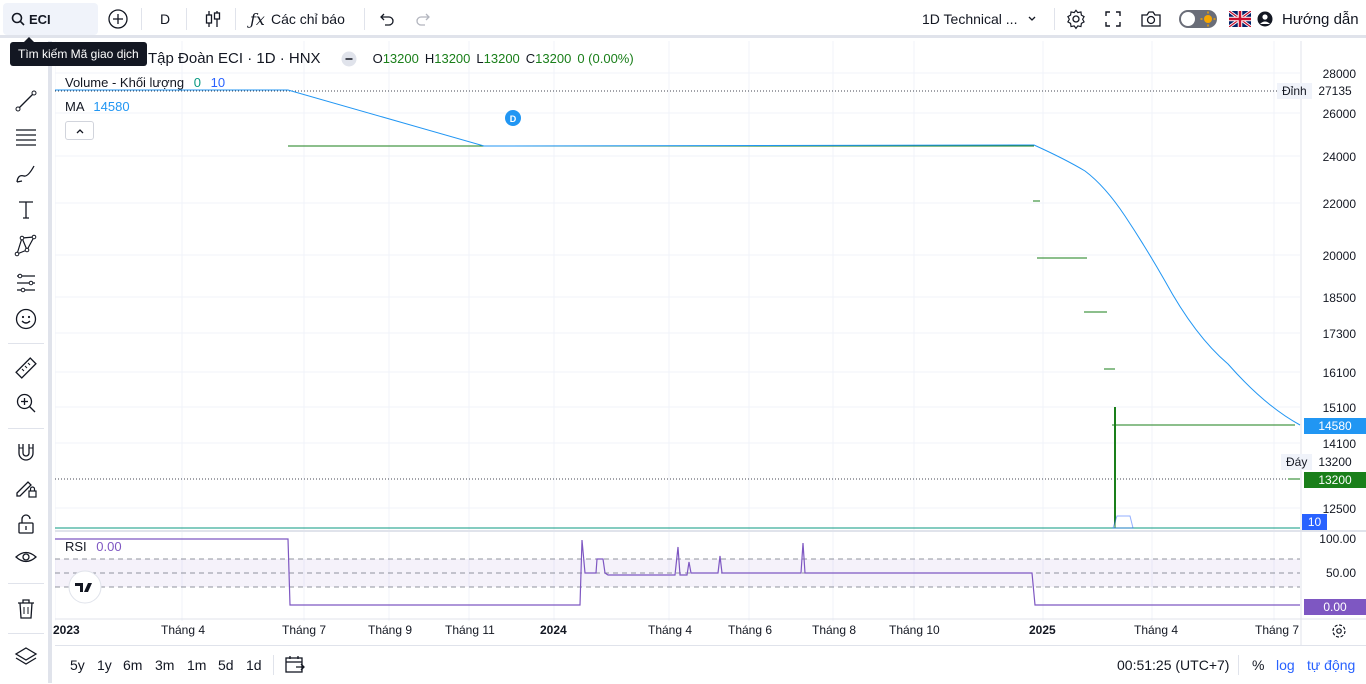  I want to click on search-icon, so click(18, 19).